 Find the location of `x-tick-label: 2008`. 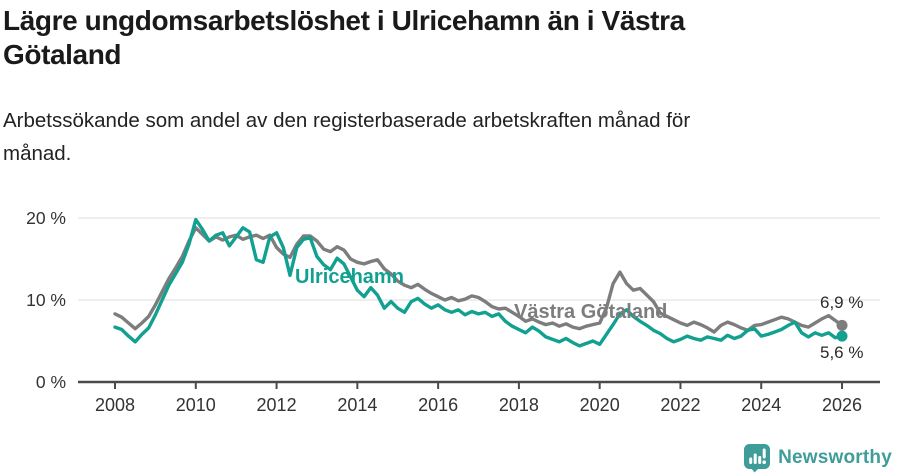

x-tick-label: 2008 is located at coordinates (115, 405).